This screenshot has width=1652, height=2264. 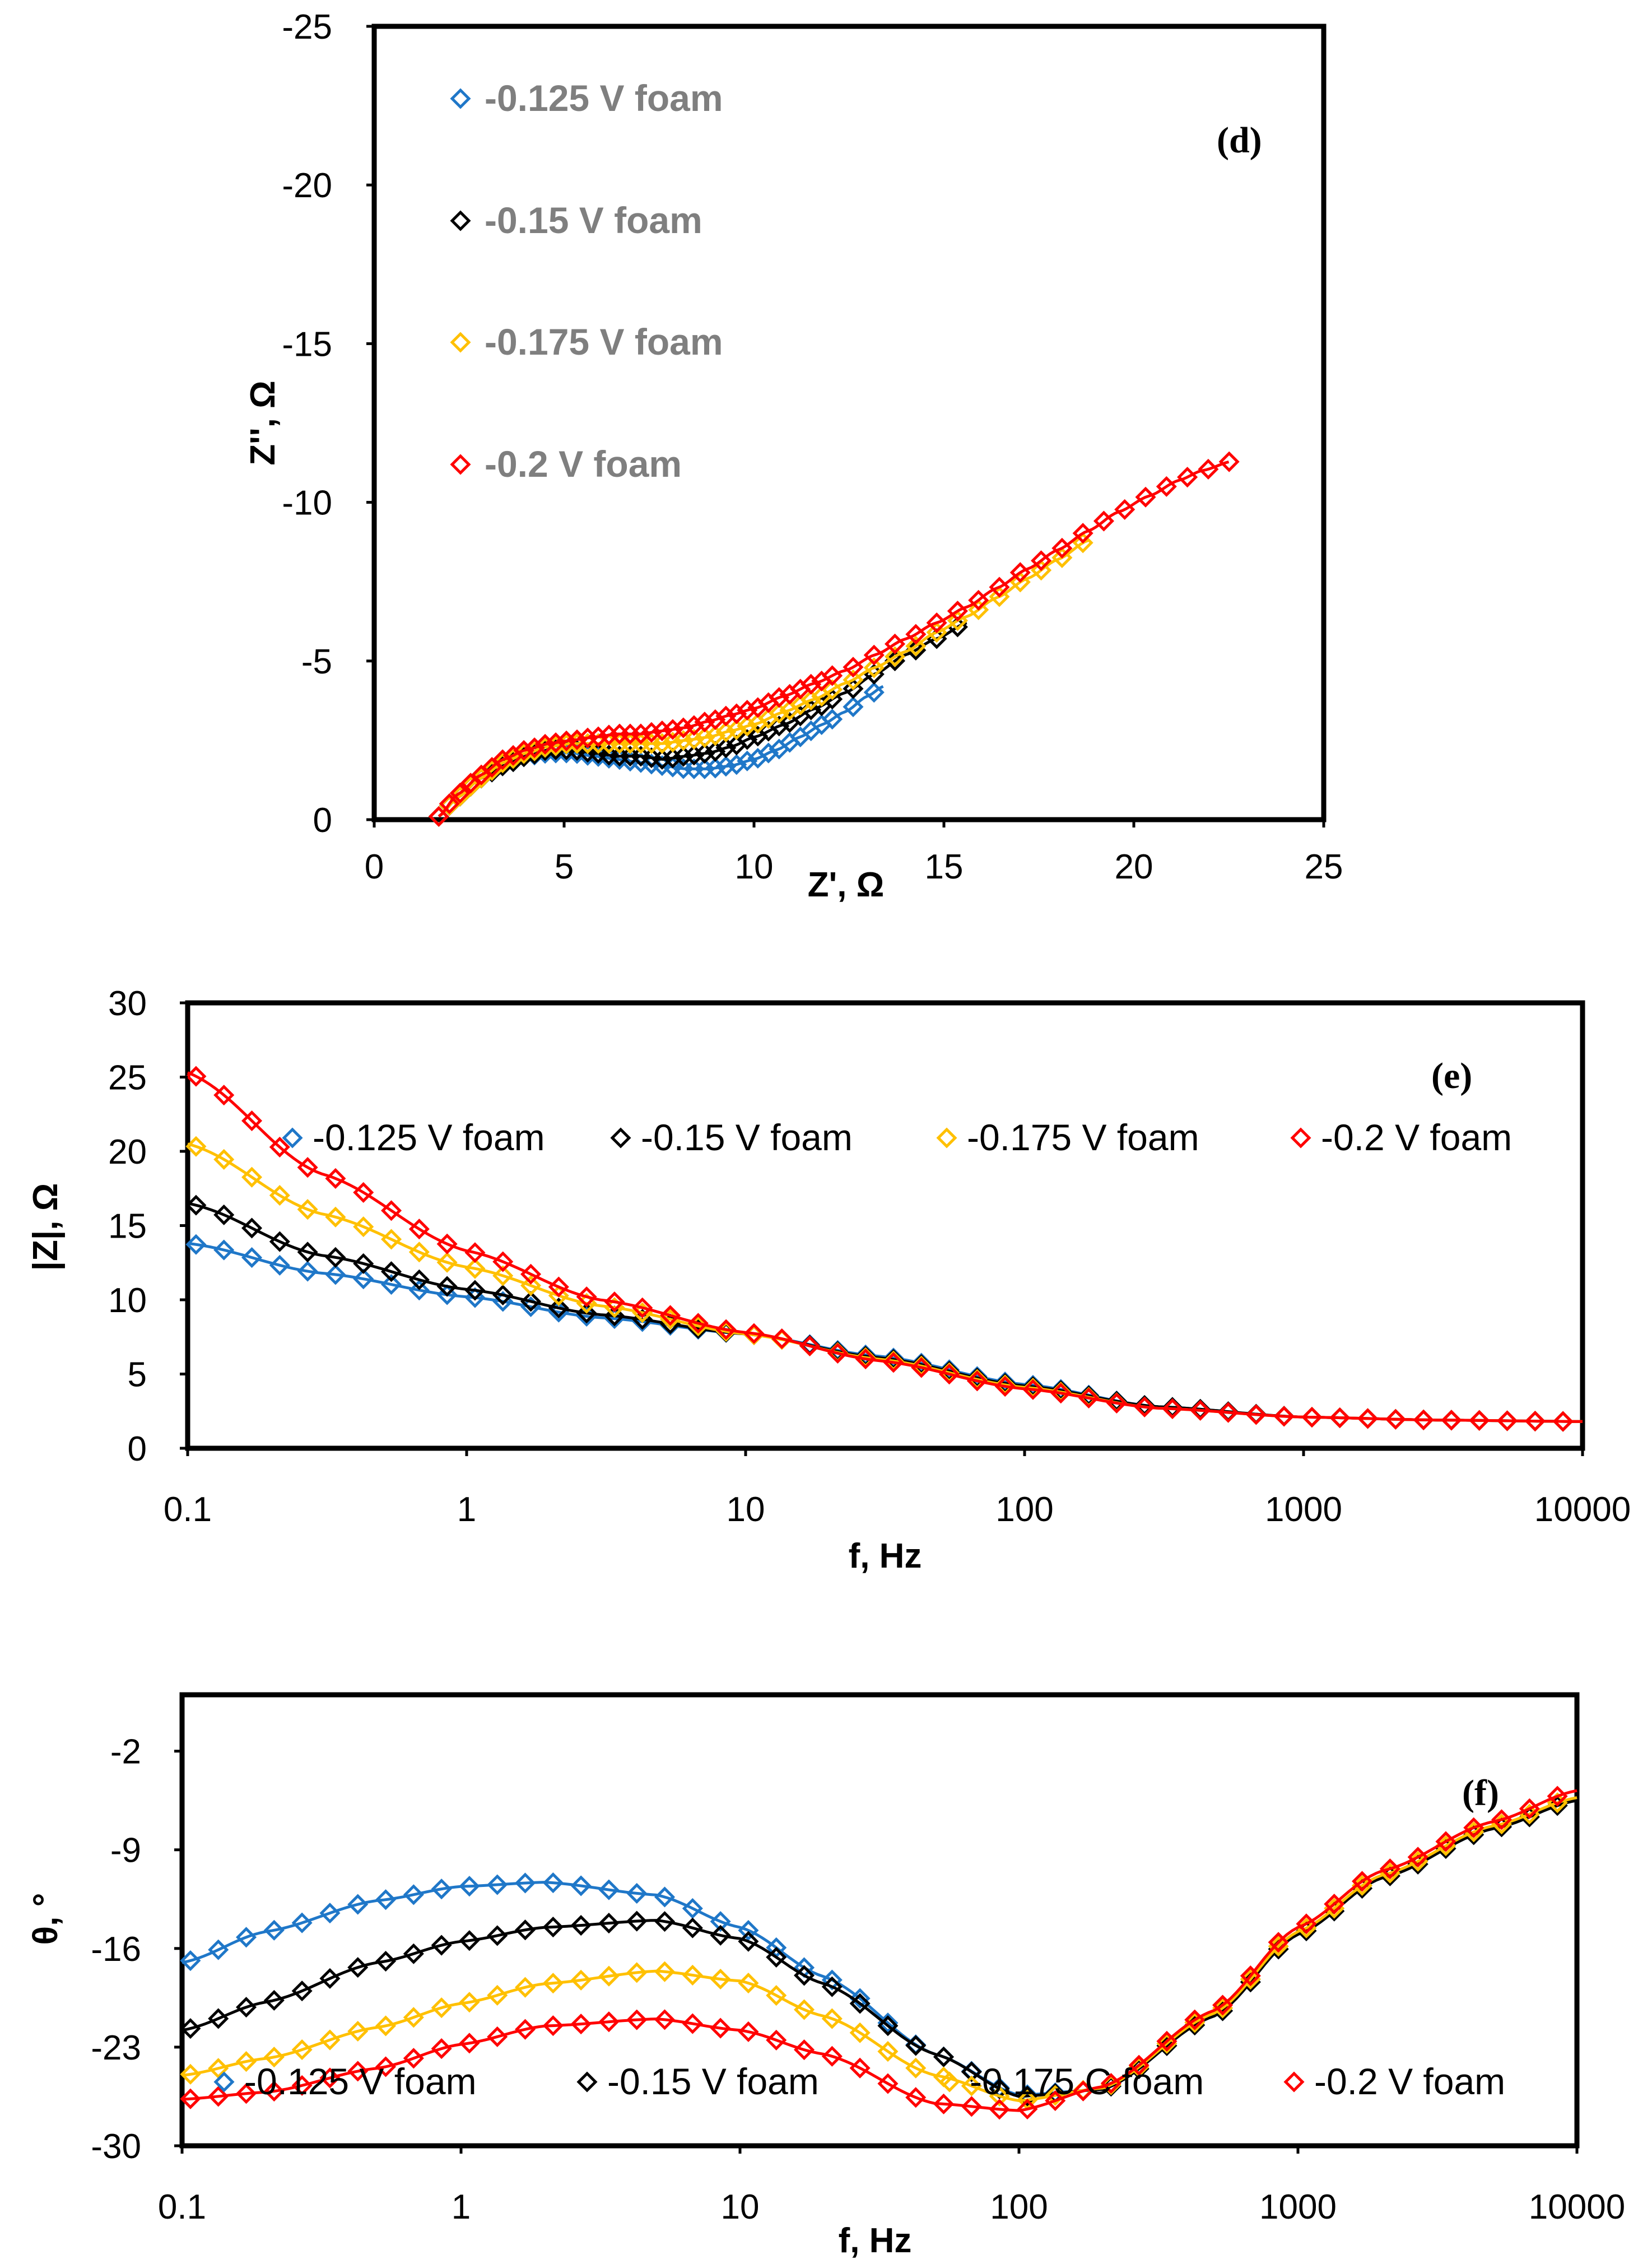 What do you see at coordinates (947, 1138) in the screenshot?
I see `legend-marker-e` at bounding box center [947, 1138].